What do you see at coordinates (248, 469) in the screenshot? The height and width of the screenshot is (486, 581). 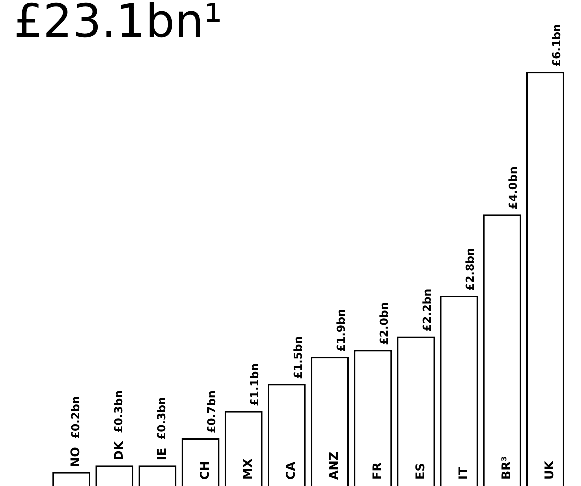 I see `x-tick-label: MX` at bounding box center [248, 469].